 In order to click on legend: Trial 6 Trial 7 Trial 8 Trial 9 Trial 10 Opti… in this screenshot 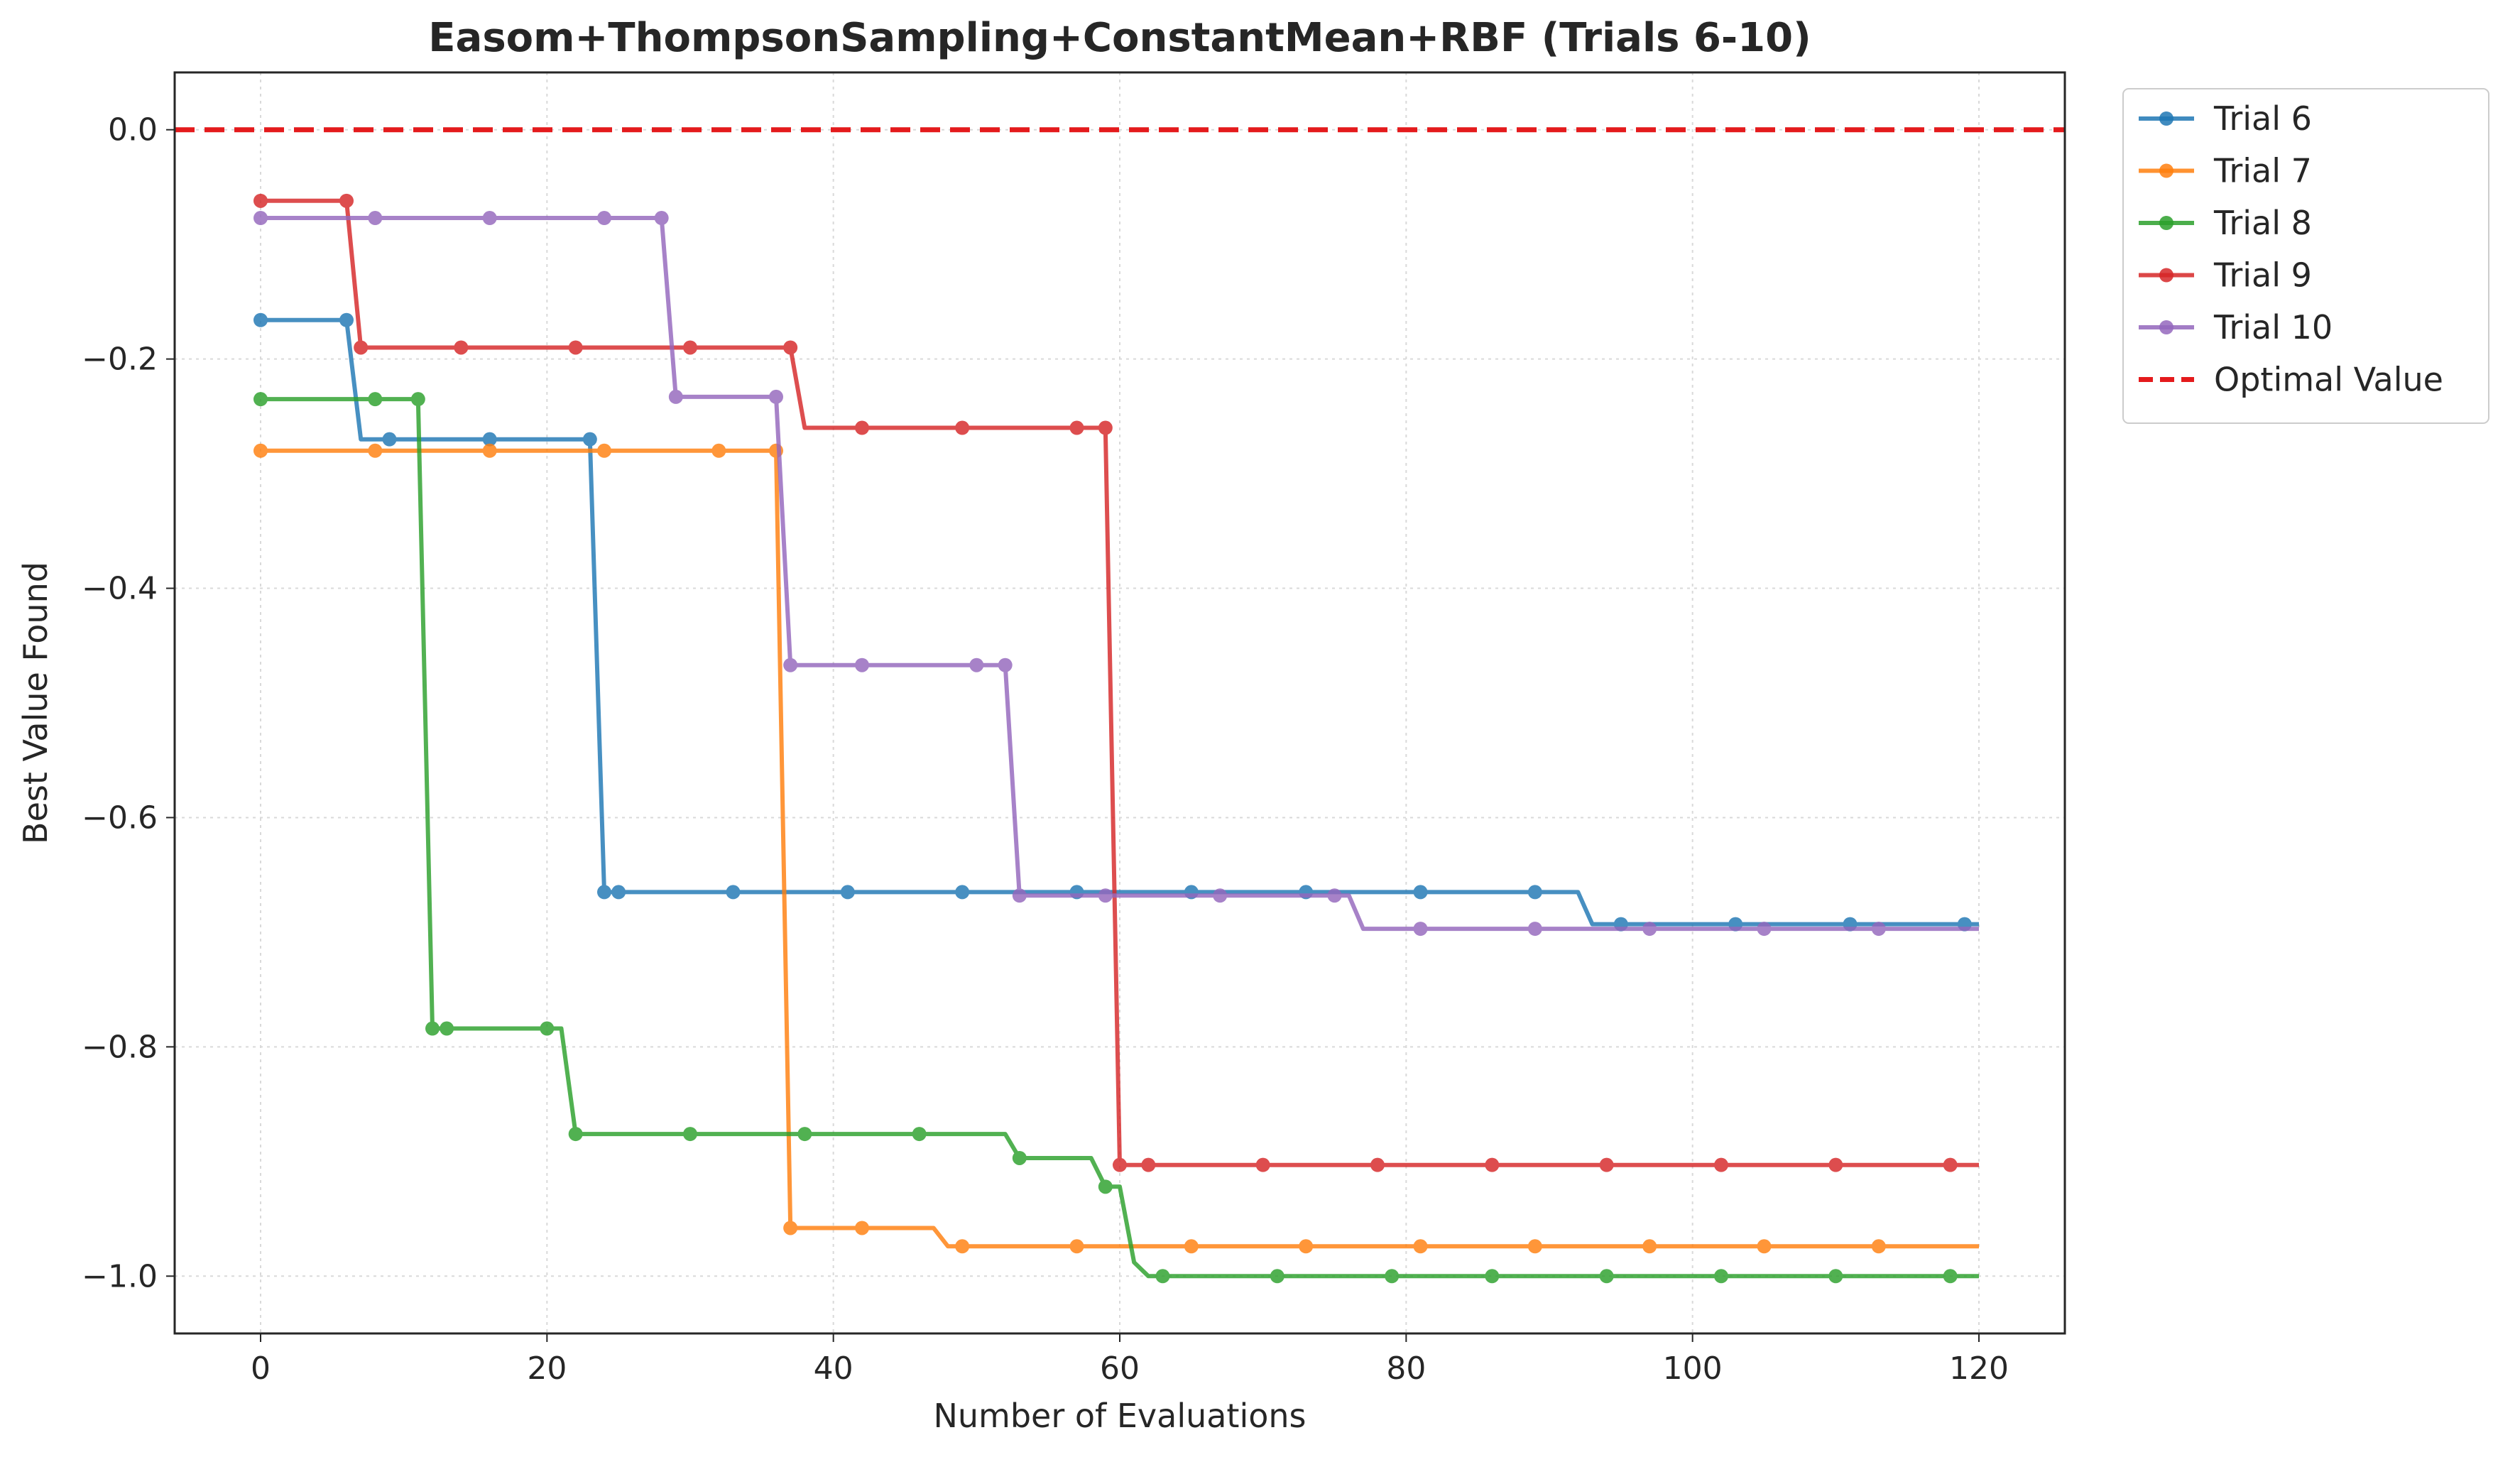, I will do `click(2305, 256)`.